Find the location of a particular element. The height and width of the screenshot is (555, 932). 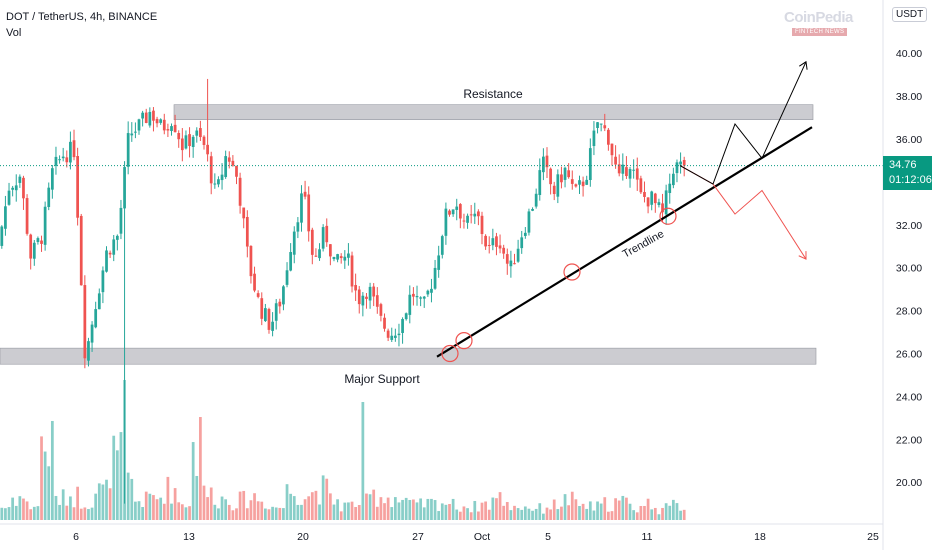

currency-button: USDT is located at coordinates (910, 14).